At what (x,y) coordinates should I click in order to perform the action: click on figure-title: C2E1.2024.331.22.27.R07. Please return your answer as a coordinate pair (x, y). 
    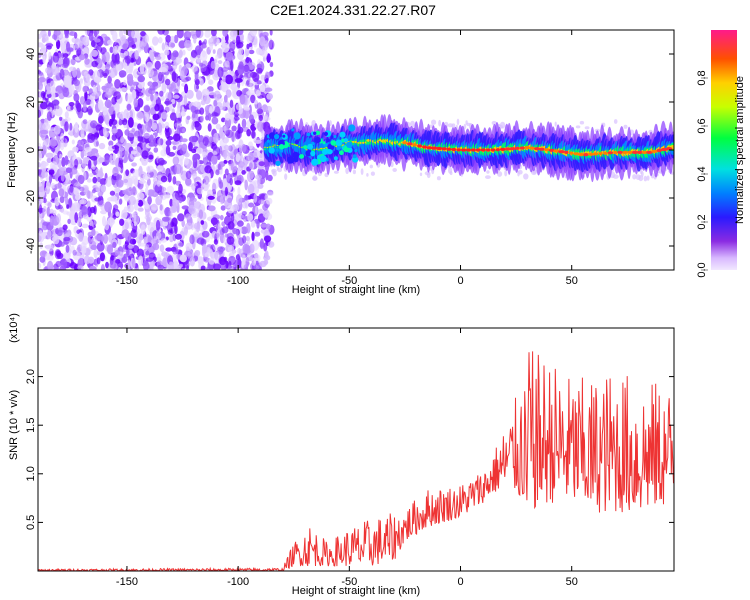
    Looking at the image, I should click on (353, 10).